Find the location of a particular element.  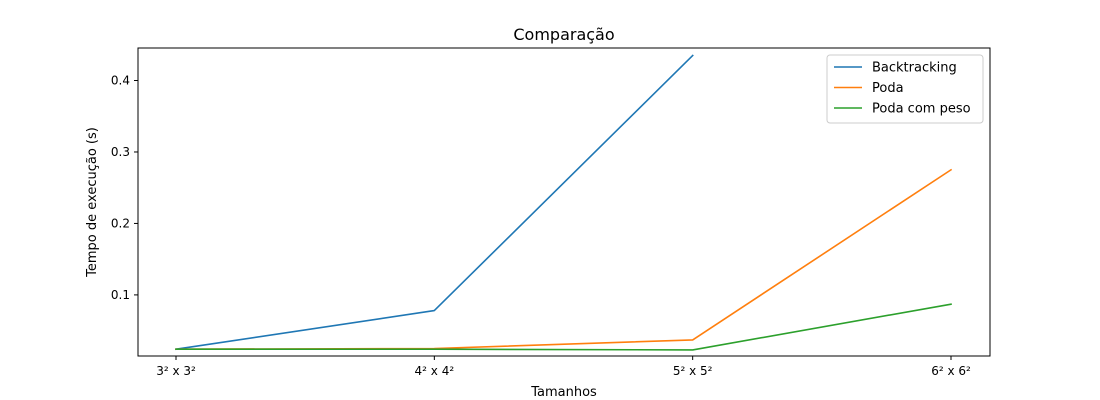

x-tick-label: 3² x 3² is located at coordinates (176, 371).